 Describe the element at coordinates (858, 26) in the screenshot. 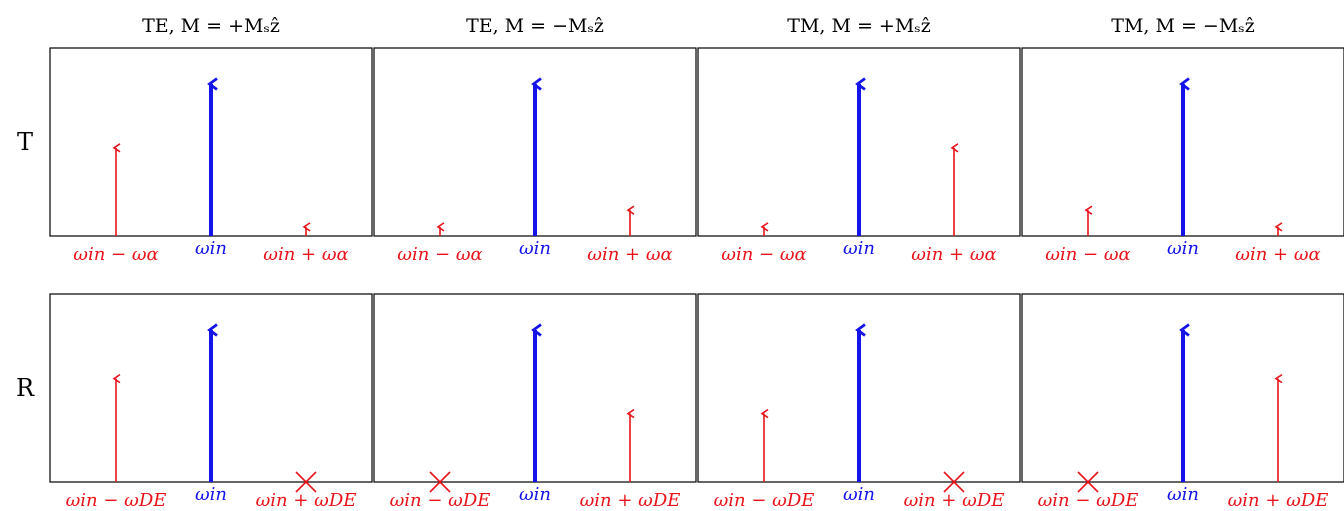

I see `column-title: TM, M = +Mₛẑ` at that location.